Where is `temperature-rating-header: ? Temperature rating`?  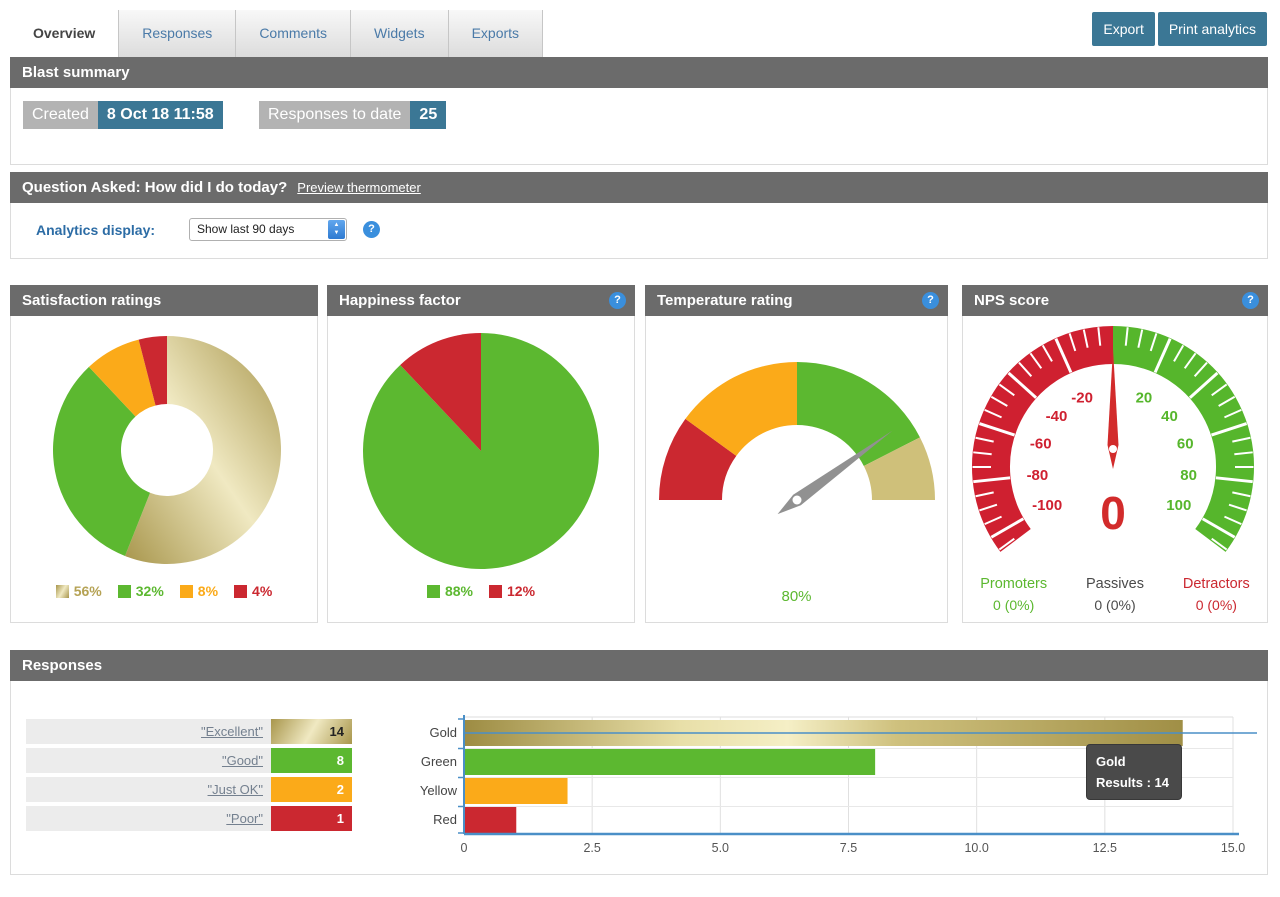
temperature-rating-header: ? Temperature rating is located at coordinates (796, 300).